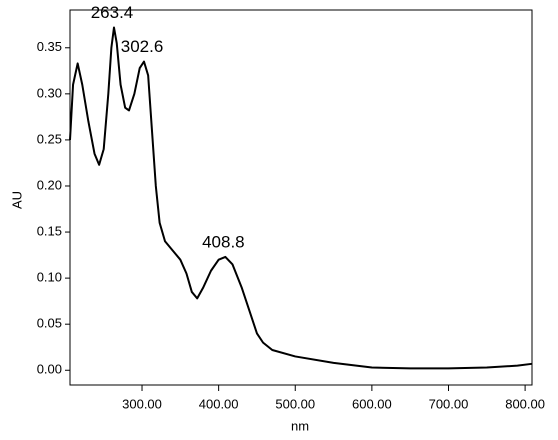 Image resolution: width=558 pixels, height=440 pixels. Describe the element at coordinates (49, 230) in the screenshot. I see `y-tick-label: 0.15` at that location.